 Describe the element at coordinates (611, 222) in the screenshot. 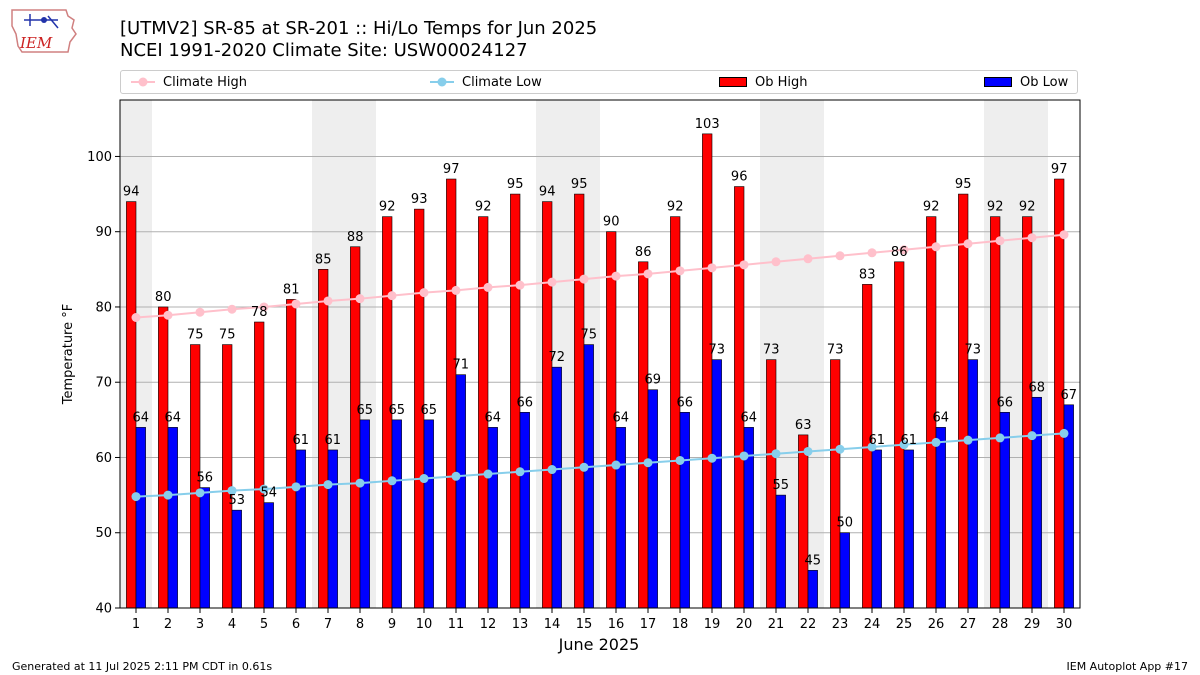

I see `ob-high-label: 90` at that location.